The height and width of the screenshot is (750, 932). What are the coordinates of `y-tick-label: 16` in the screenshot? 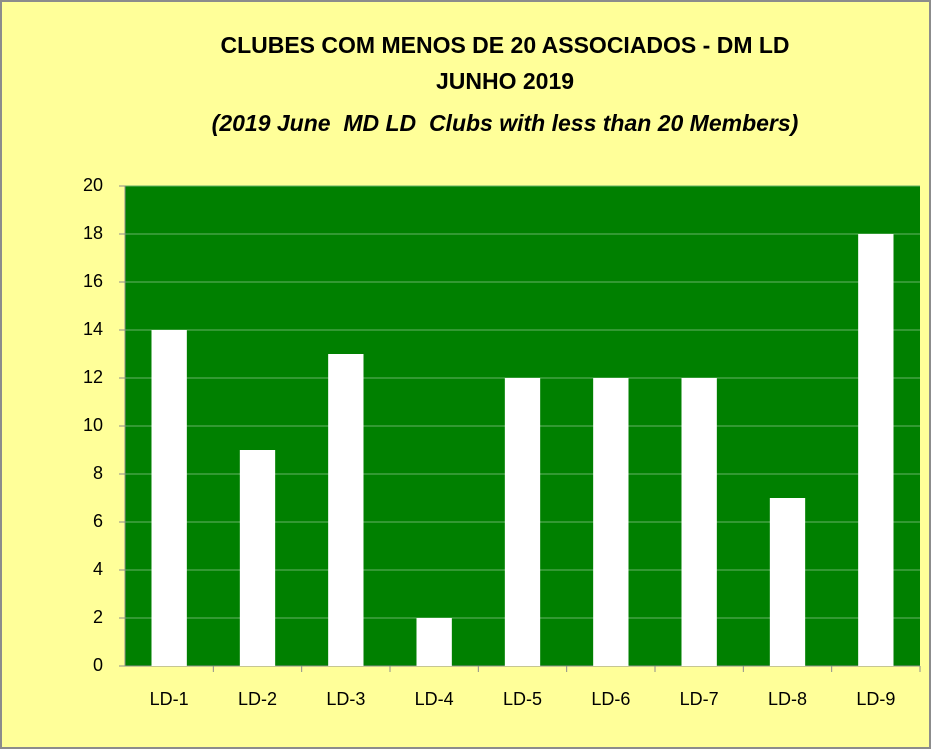 It's located at (93, 281).